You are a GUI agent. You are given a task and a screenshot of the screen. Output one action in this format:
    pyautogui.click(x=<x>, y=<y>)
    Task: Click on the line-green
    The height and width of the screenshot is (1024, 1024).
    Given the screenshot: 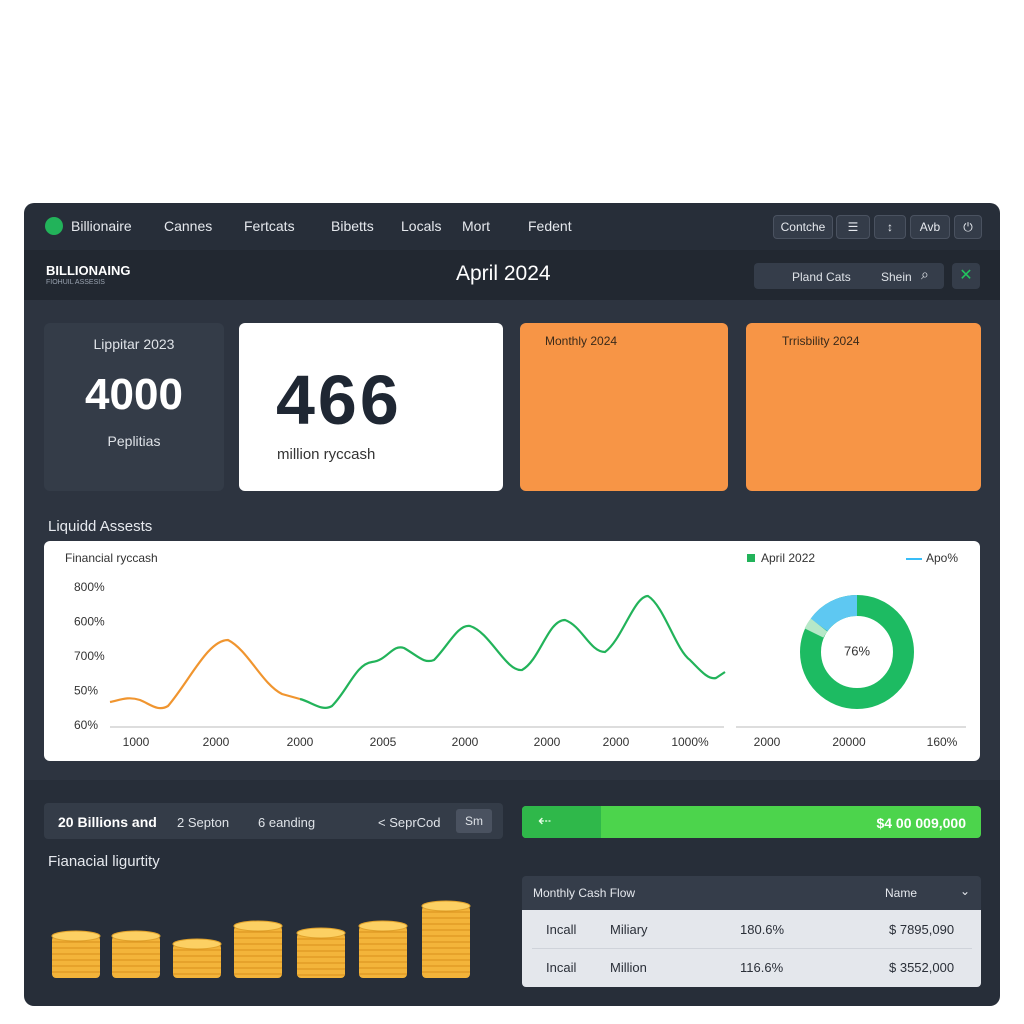 What is the action you would take?
    pyautogui.click(x=512, y=651)
    